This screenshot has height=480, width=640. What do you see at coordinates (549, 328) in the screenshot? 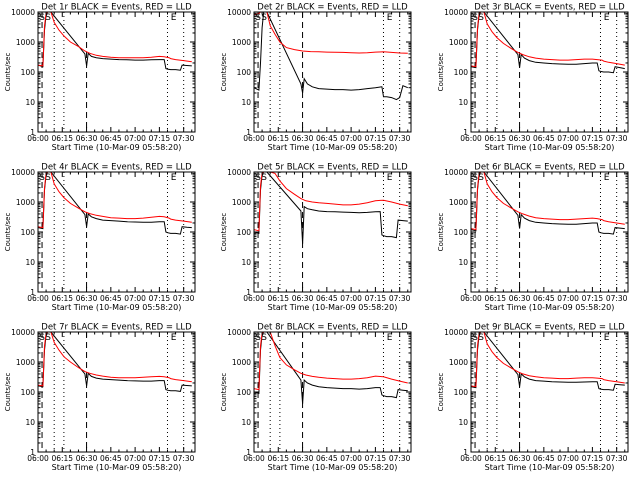
I see `chart-title: Det 9r BLACK = Events, RED = LLD` at bounding box center [549, 328].